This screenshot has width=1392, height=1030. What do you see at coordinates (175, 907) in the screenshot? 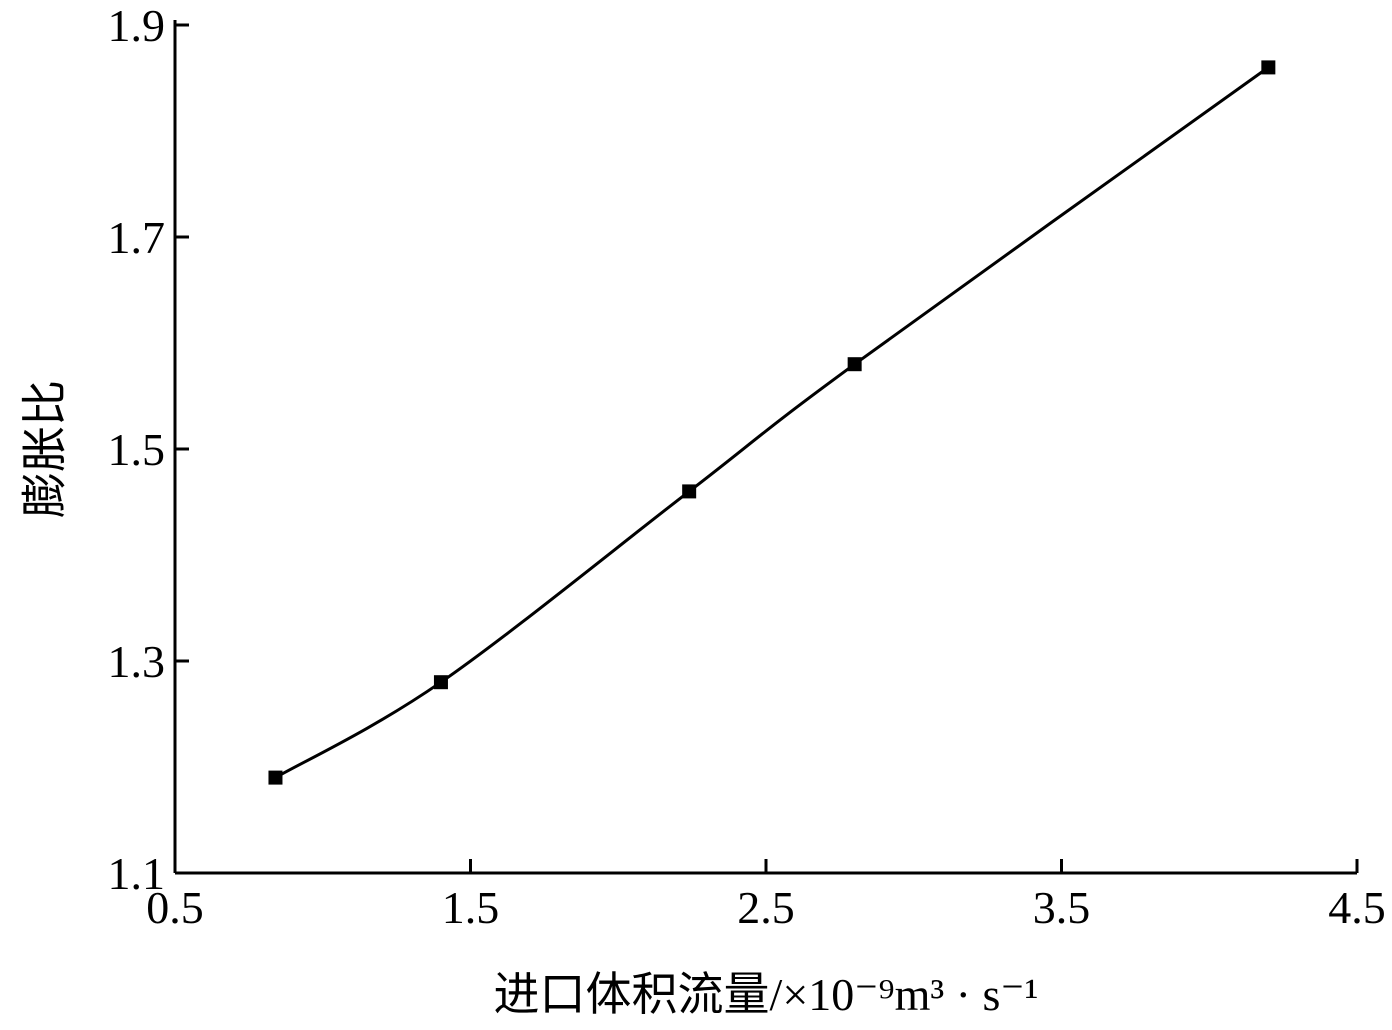
I see `x-tick-label: 0.5` at bounding box center [175, 907].